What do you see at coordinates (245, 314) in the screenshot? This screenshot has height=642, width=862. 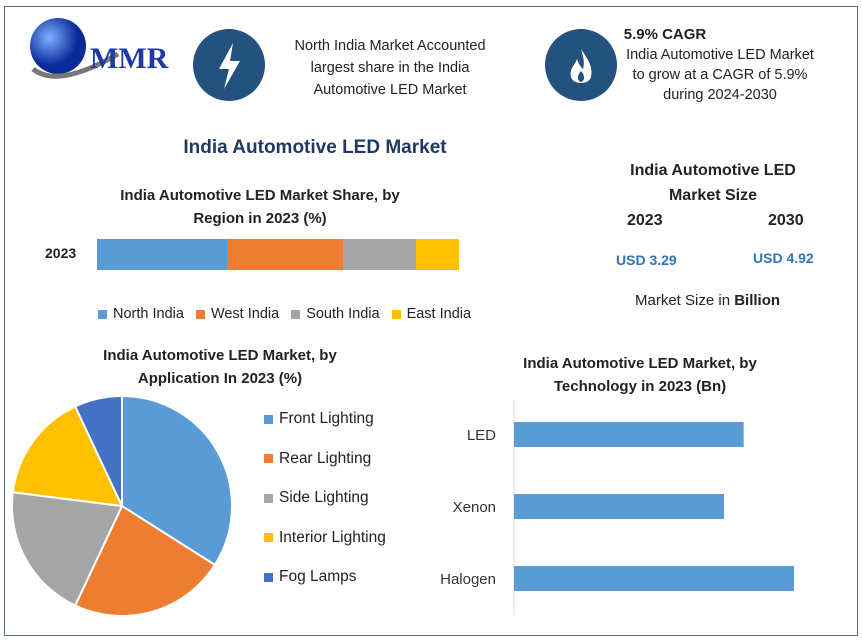 I see `legend-label: West India` at bounding box center [245, 314].